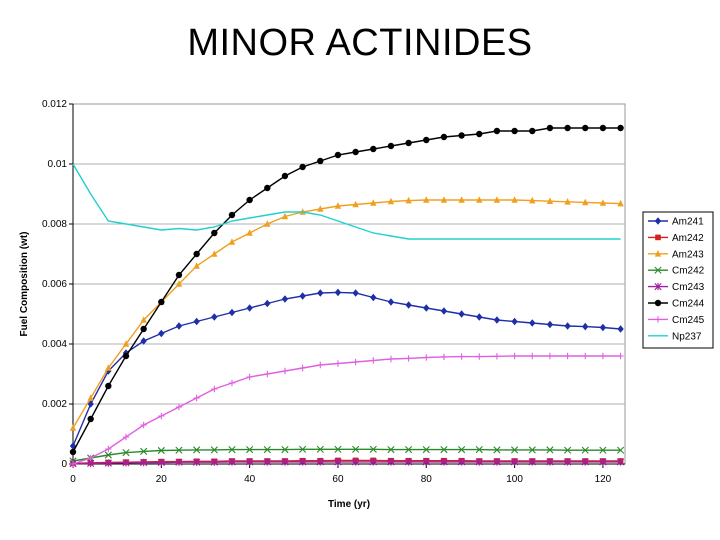  I want to click on legend-label: Am241, so click(688, 222).